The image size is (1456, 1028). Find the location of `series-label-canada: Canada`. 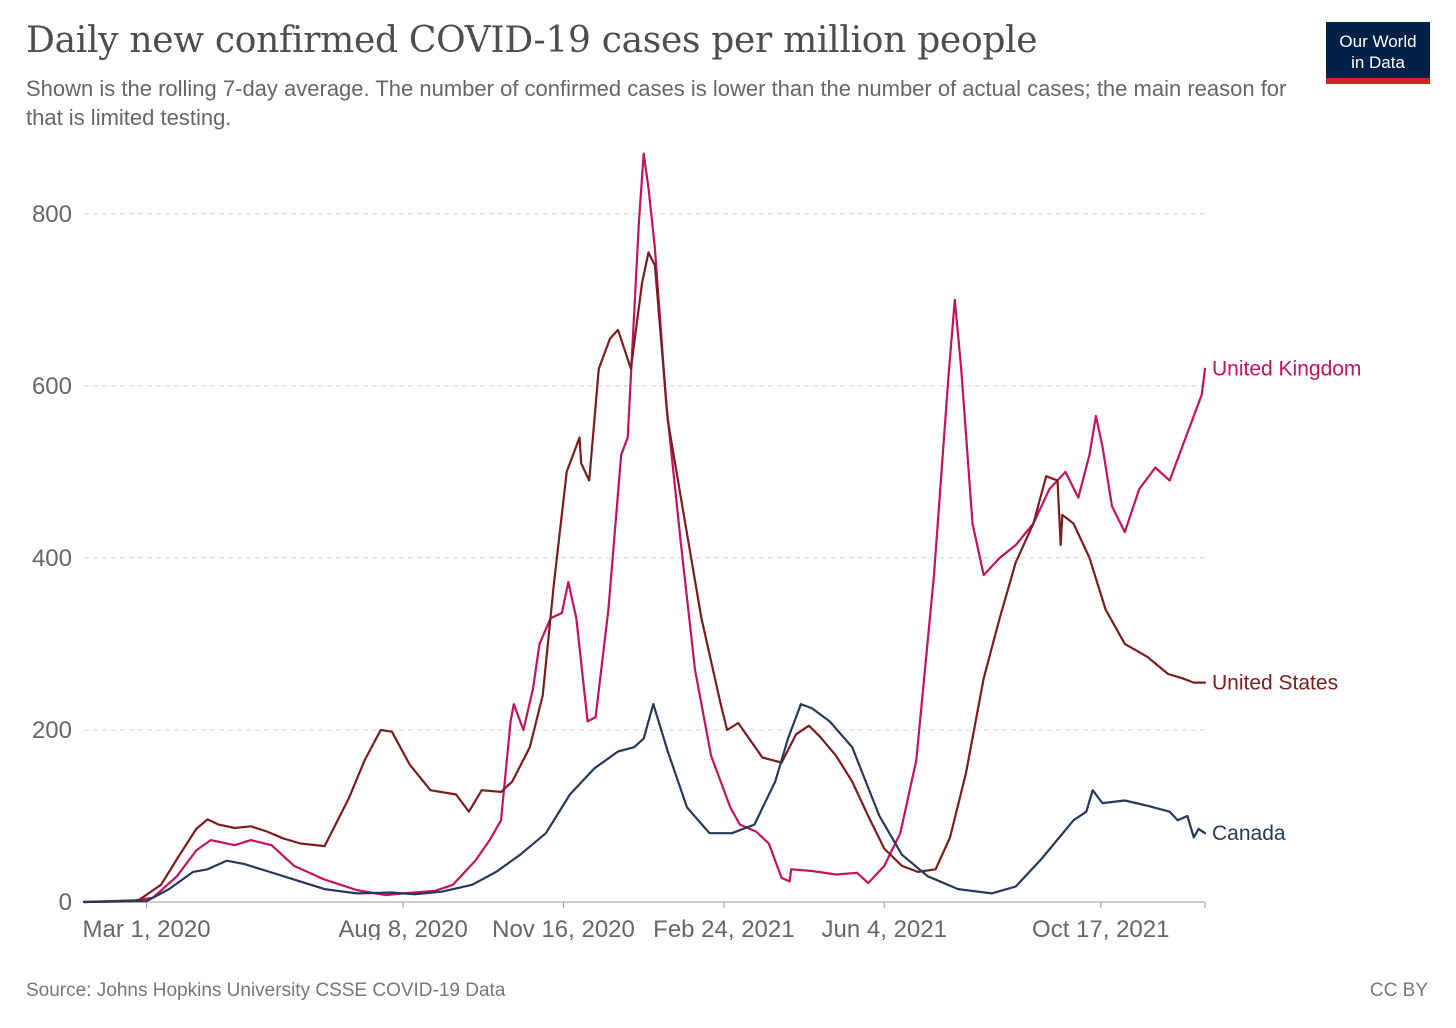

series-label-canada: Canada is located at coordinates (1249, 833).